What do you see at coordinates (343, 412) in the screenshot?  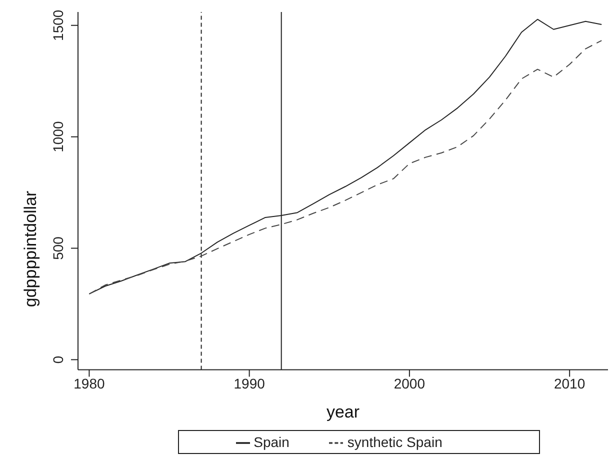 I see `x-axis-title: year` at bounding box center [343, 412].